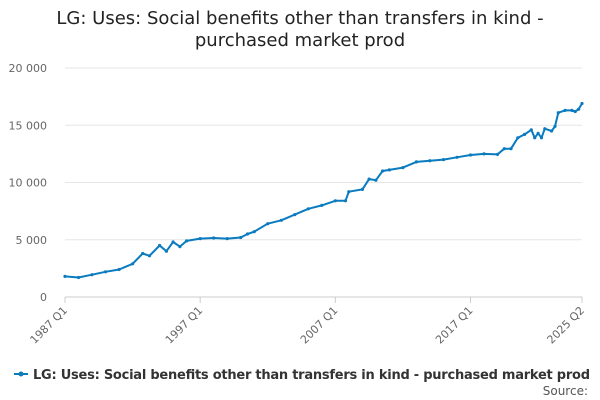 Image resolution: width=600 pixels, height=400 pixels. Describe the element at coordinates (43, 297) in the screenshot. I see `y-tick-label: 0` at that location.